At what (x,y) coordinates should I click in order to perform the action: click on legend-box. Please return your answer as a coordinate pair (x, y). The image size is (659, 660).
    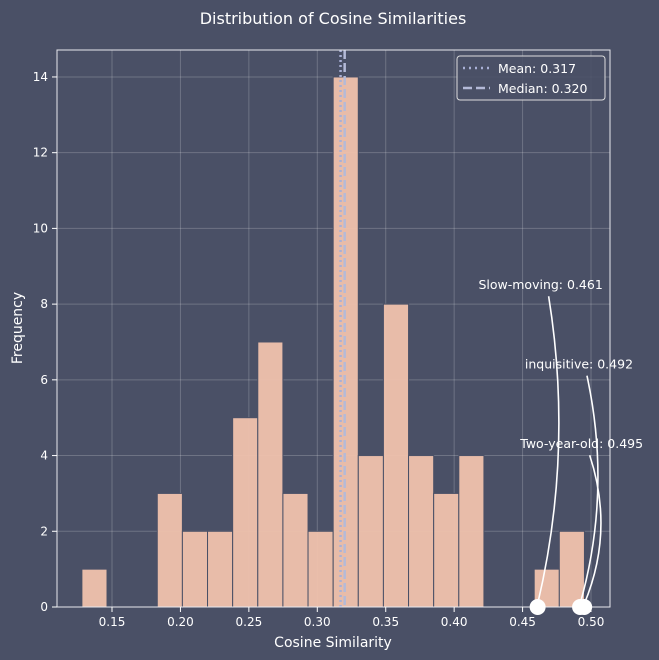
    Looking at the image, I should click on (531, 78).